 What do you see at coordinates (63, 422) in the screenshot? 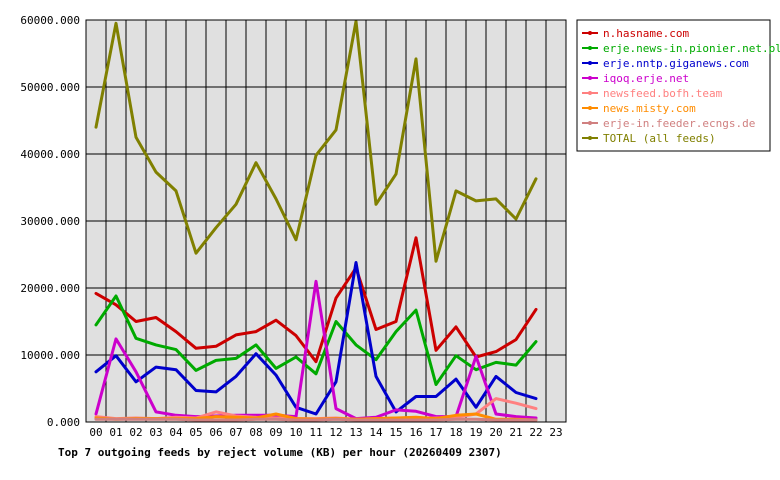
I see `y-tick-label: 0.000` at bounding box center [63, 422].